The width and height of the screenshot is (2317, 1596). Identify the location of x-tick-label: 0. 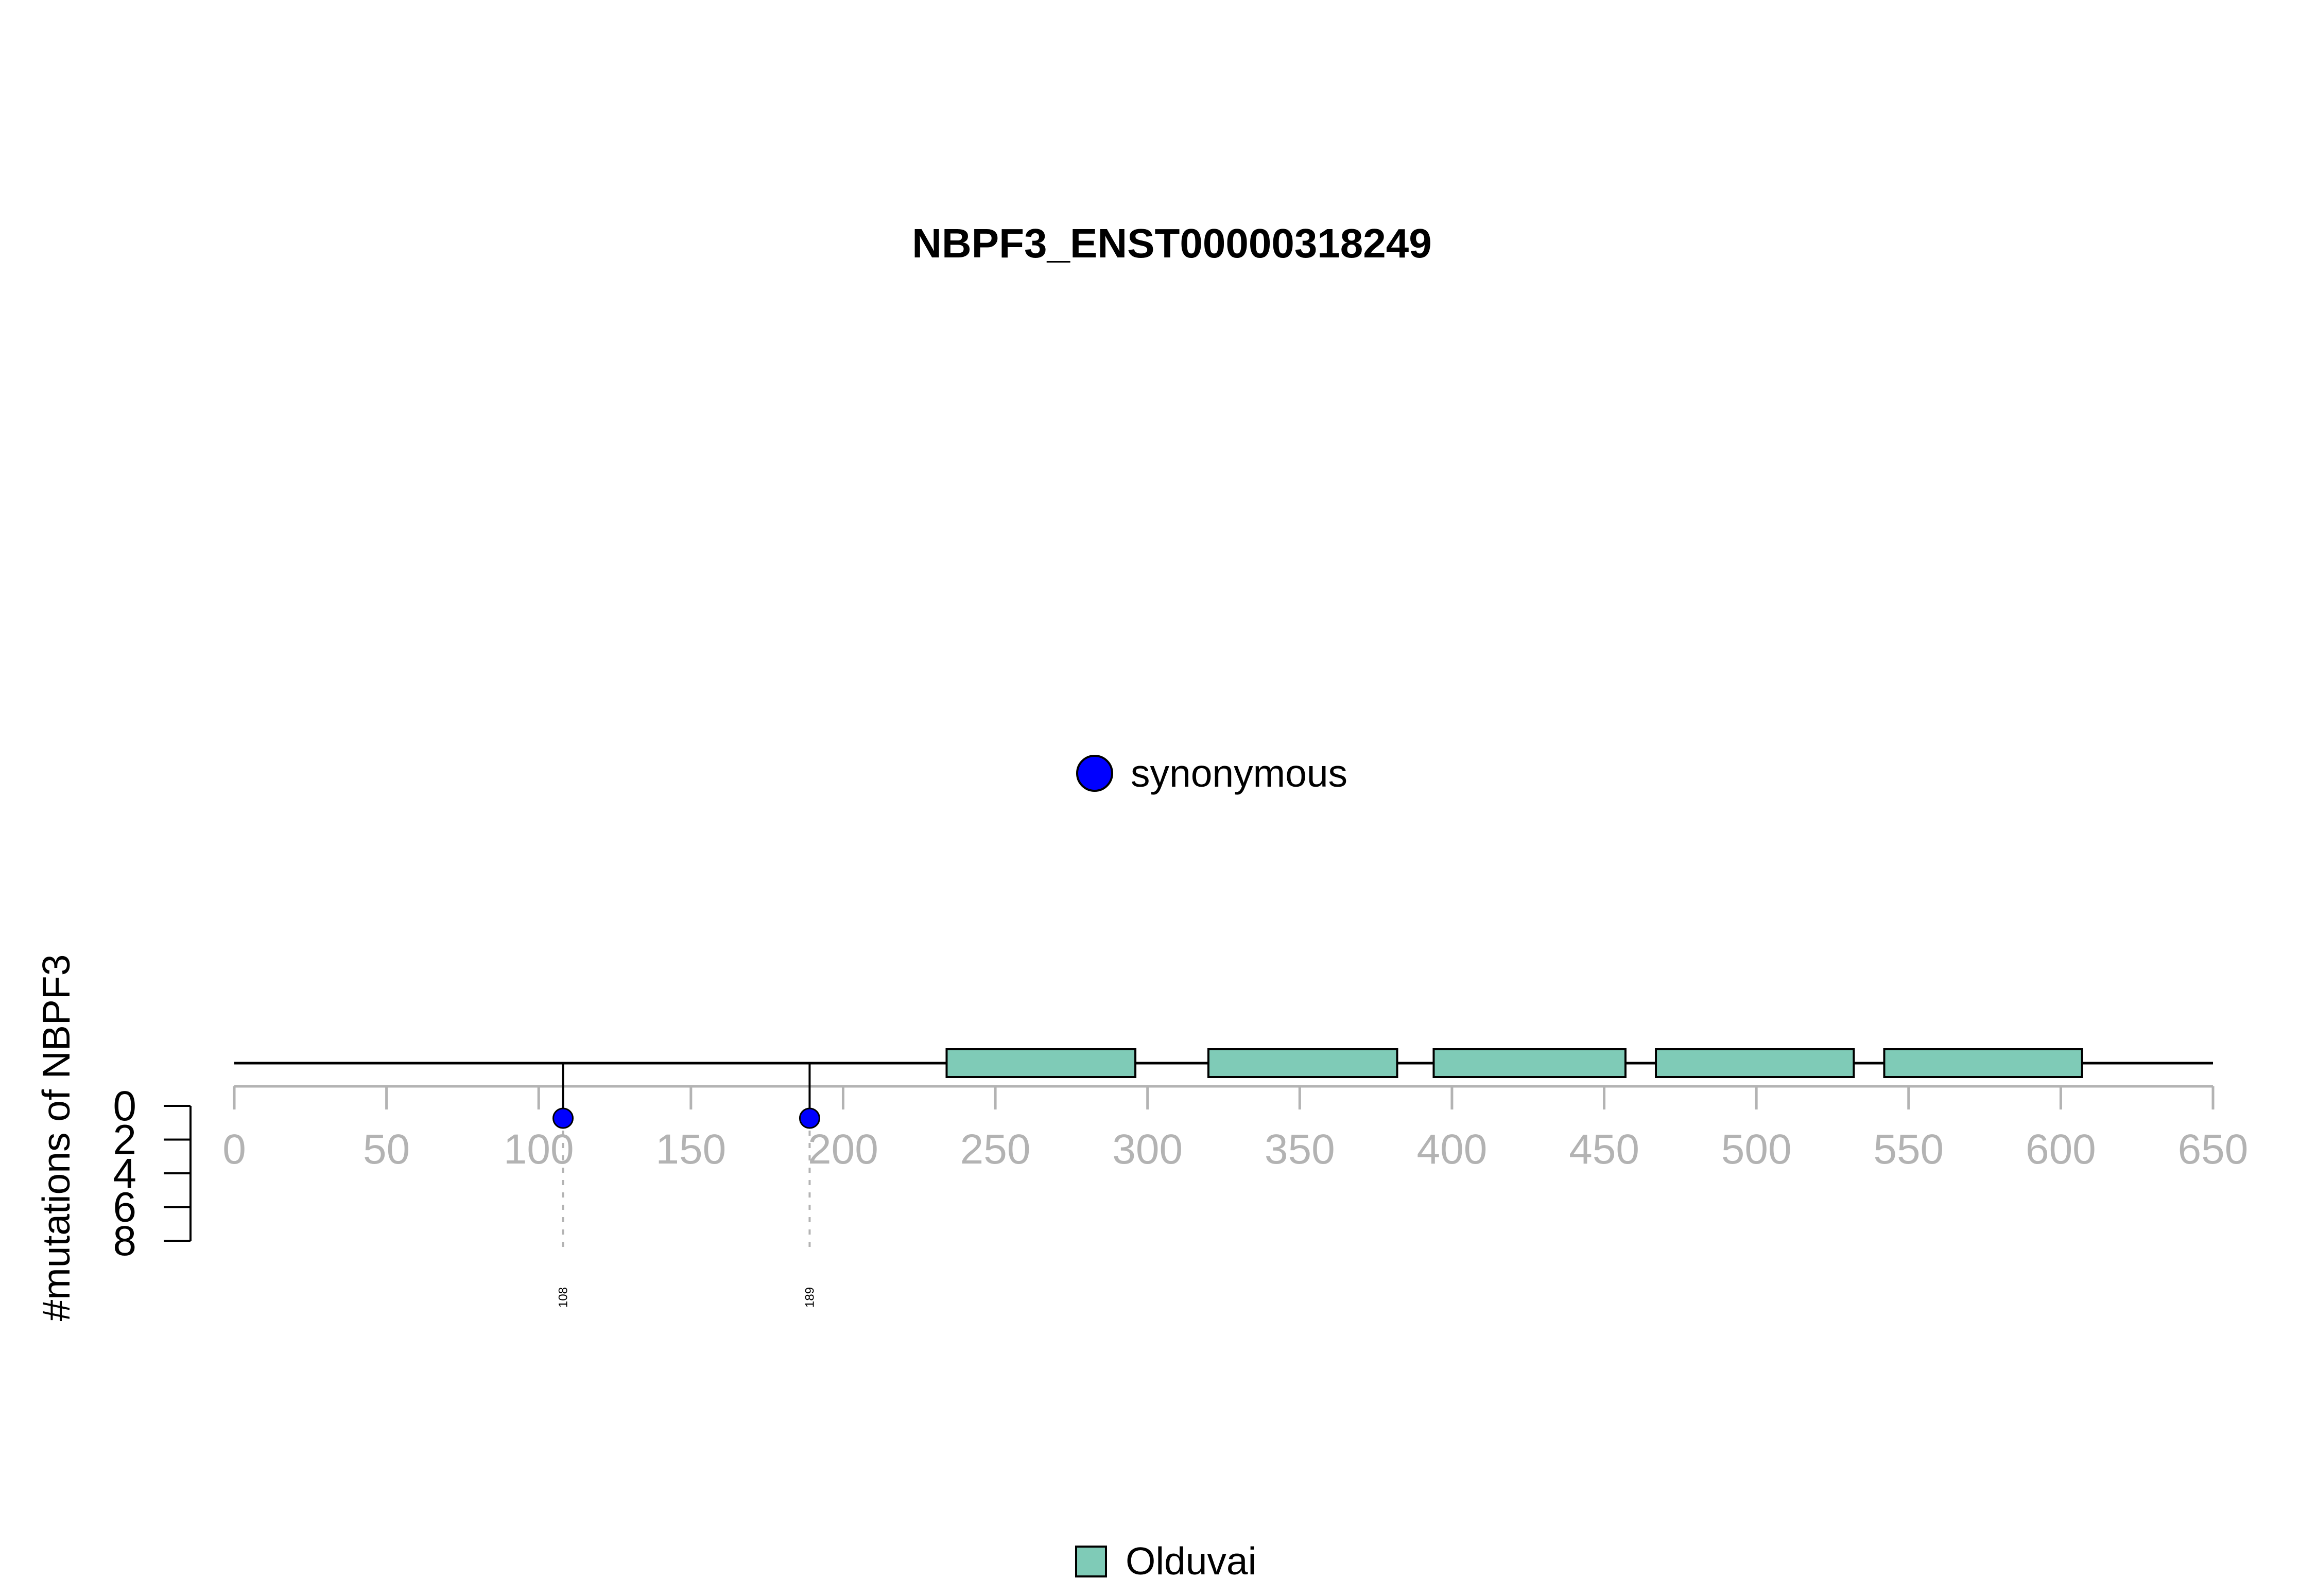
(234, 1149).